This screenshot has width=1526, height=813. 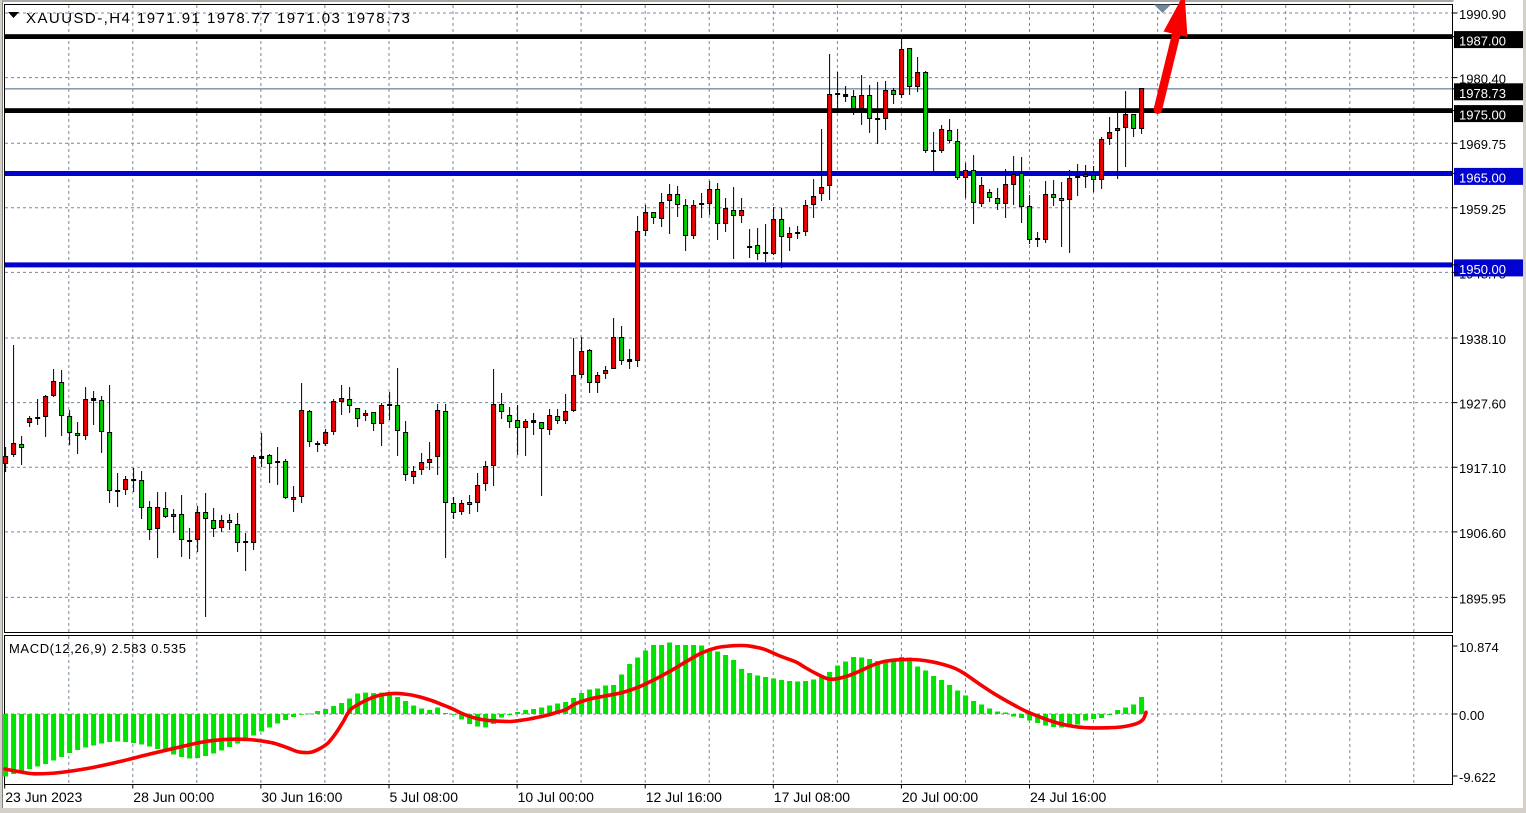 What do you see at coordinates (684, 797) in the screenshot?
I see `svg-text: 12 Jul 16:00` at bounding box center [684, 797].